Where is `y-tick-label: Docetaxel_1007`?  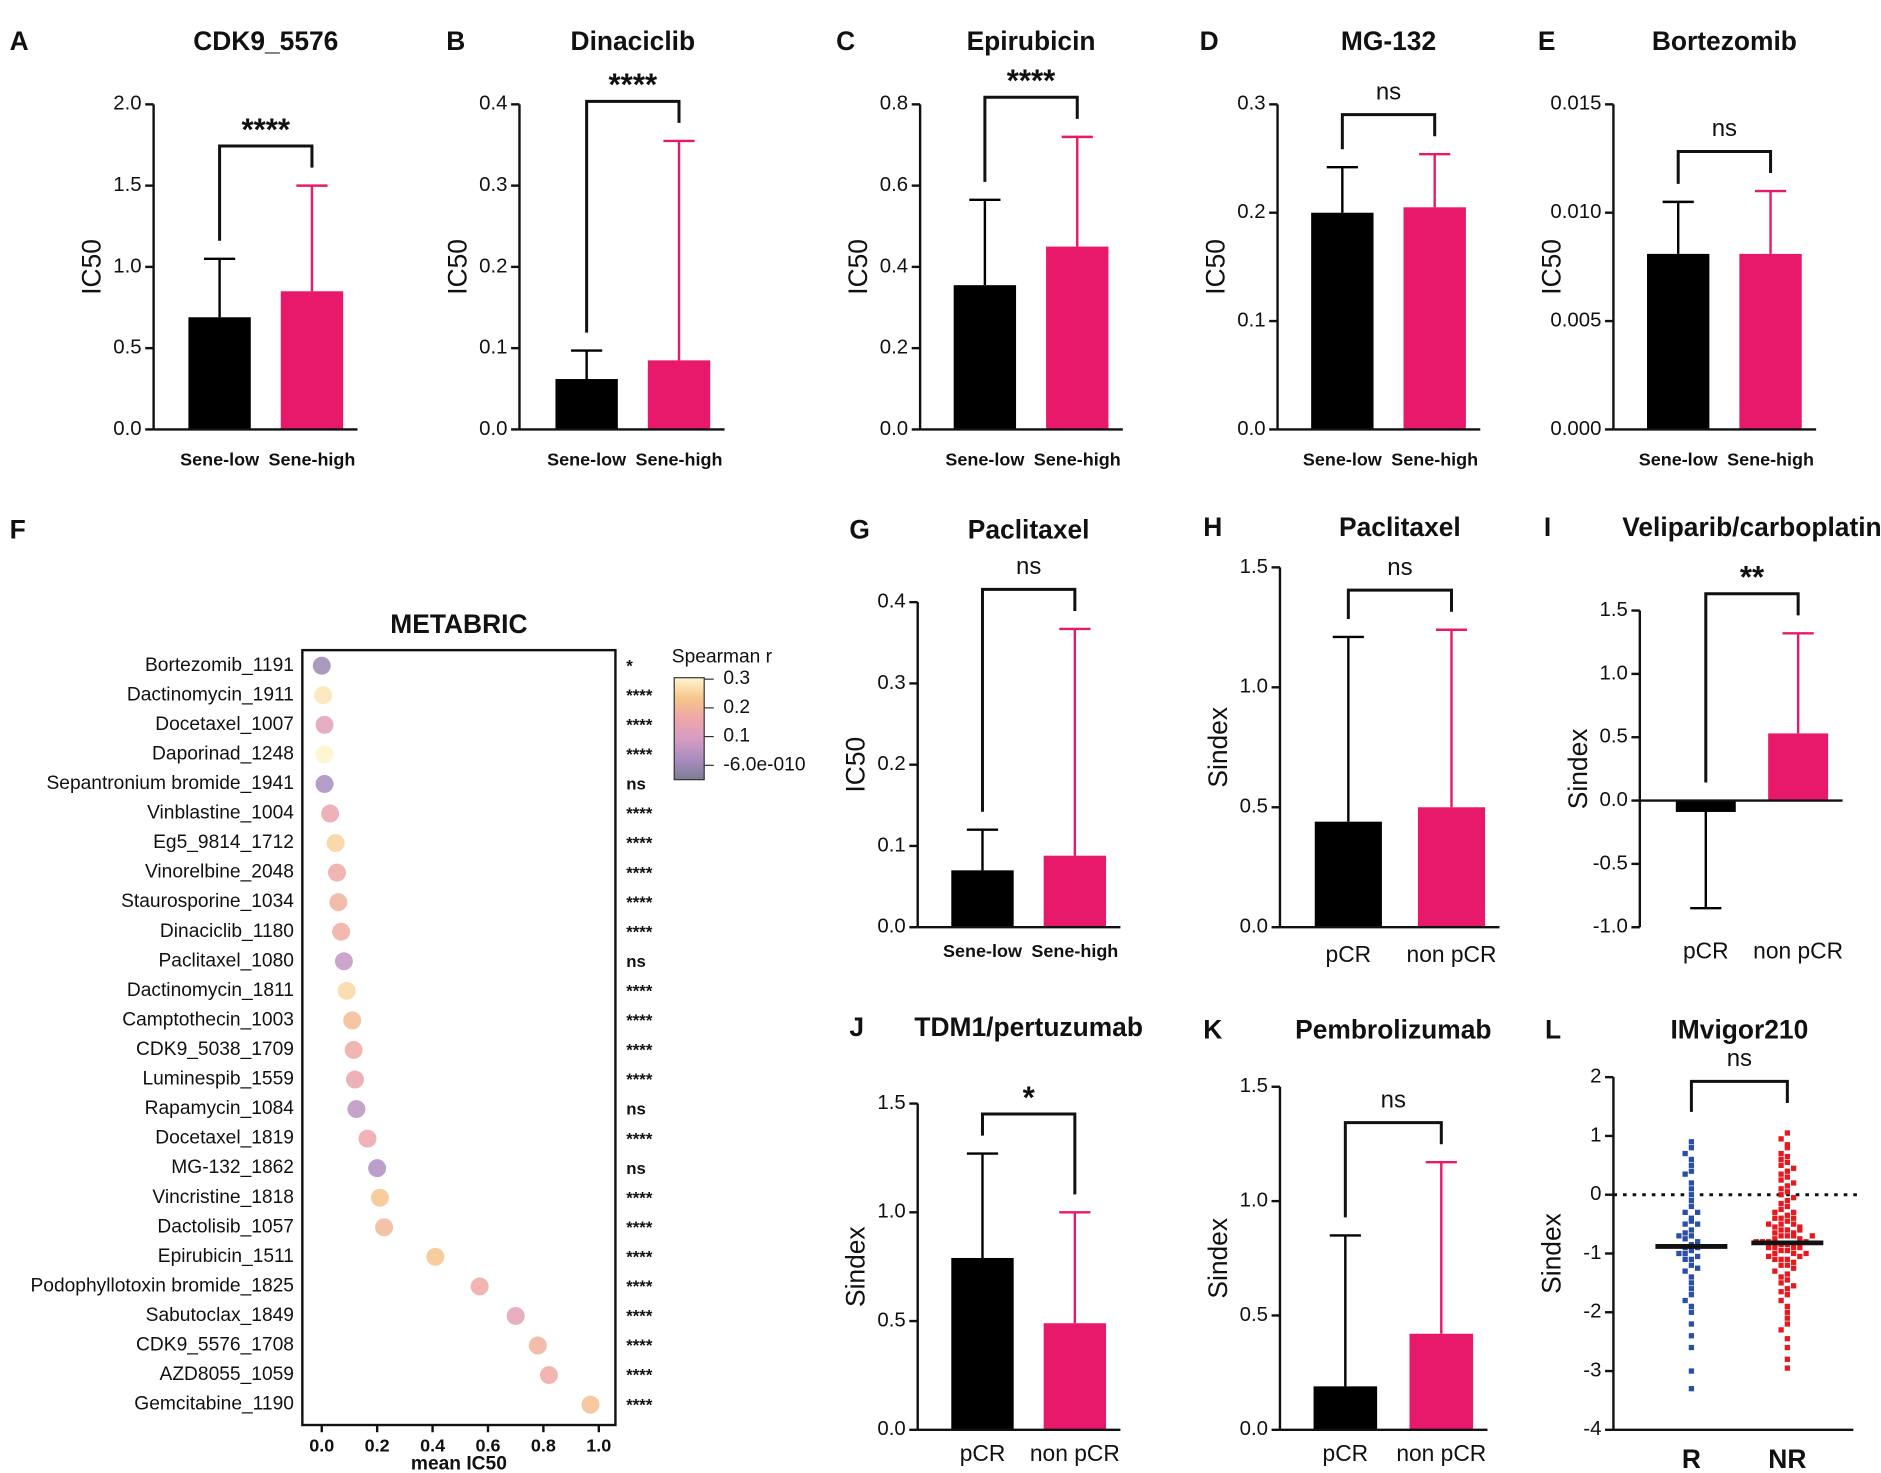
y-tick-label: Docetaxel_1007 is located at coordinates (224, 724).